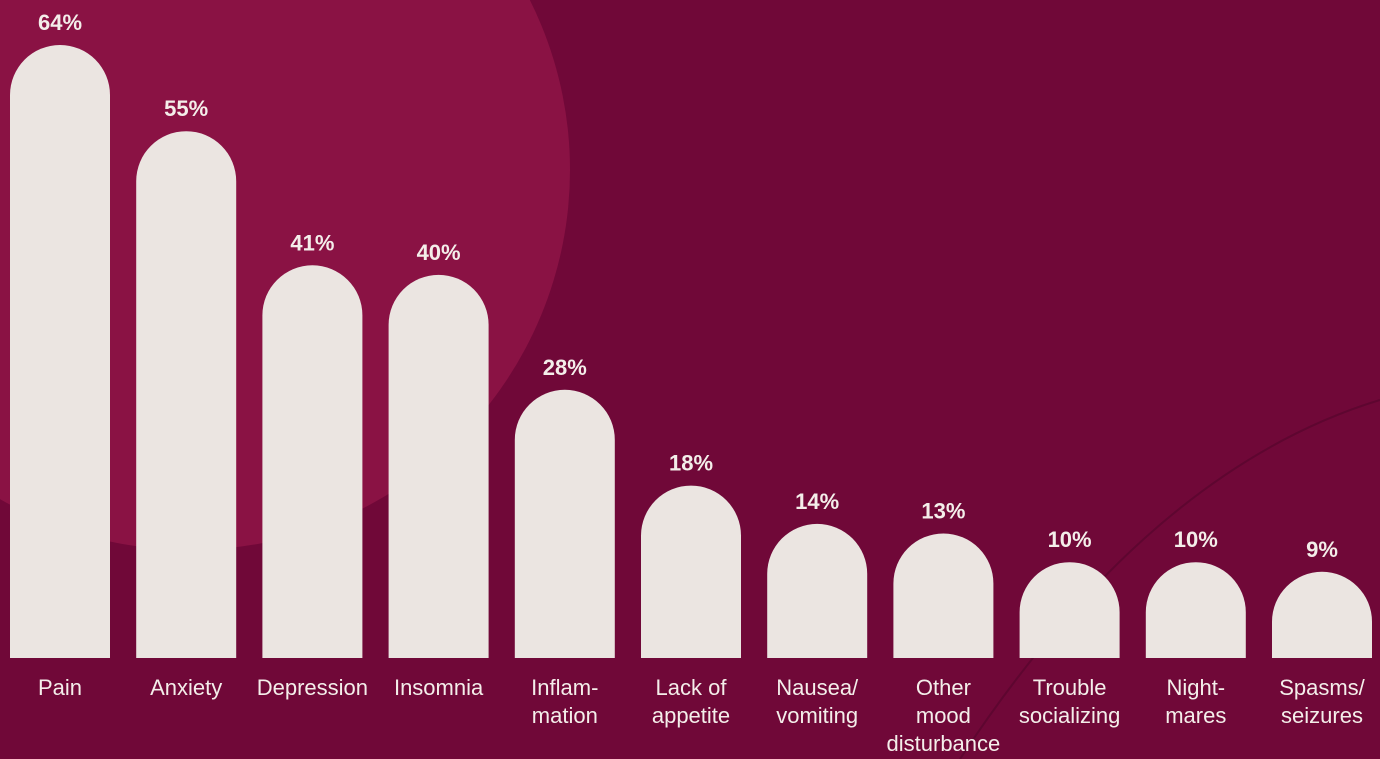  I want to click on value-label: 14%, so click(817, 501).